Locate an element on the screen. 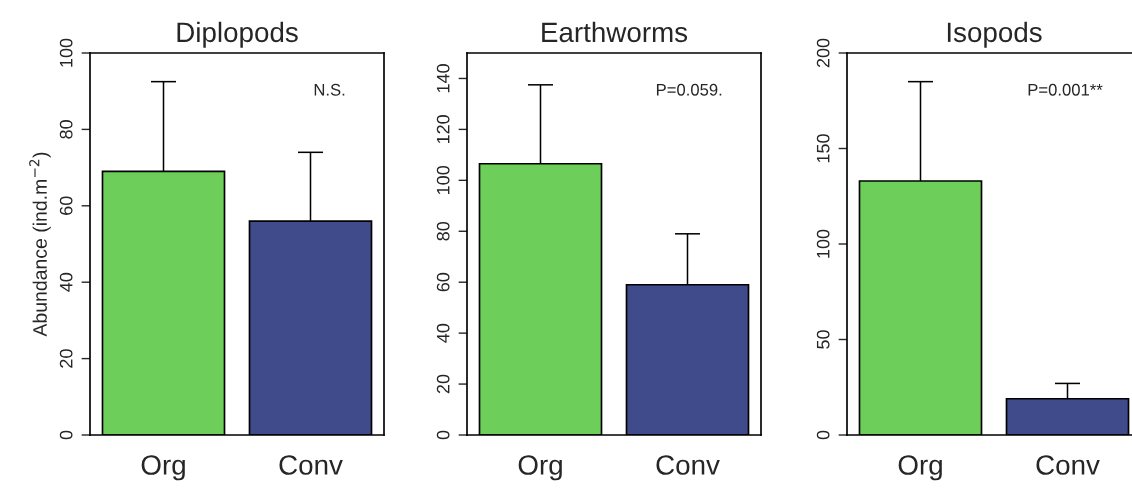 The height and width of the screenshot is (491, 1132). annotation: P=0.059. is located at coordinates (689, 89).